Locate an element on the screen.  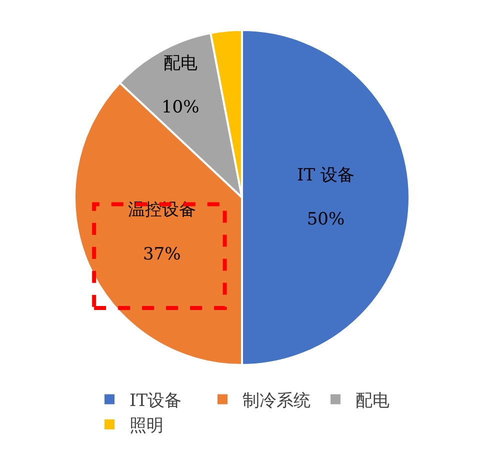
text: IT 设备 50% is located at coordinates (325, 197).